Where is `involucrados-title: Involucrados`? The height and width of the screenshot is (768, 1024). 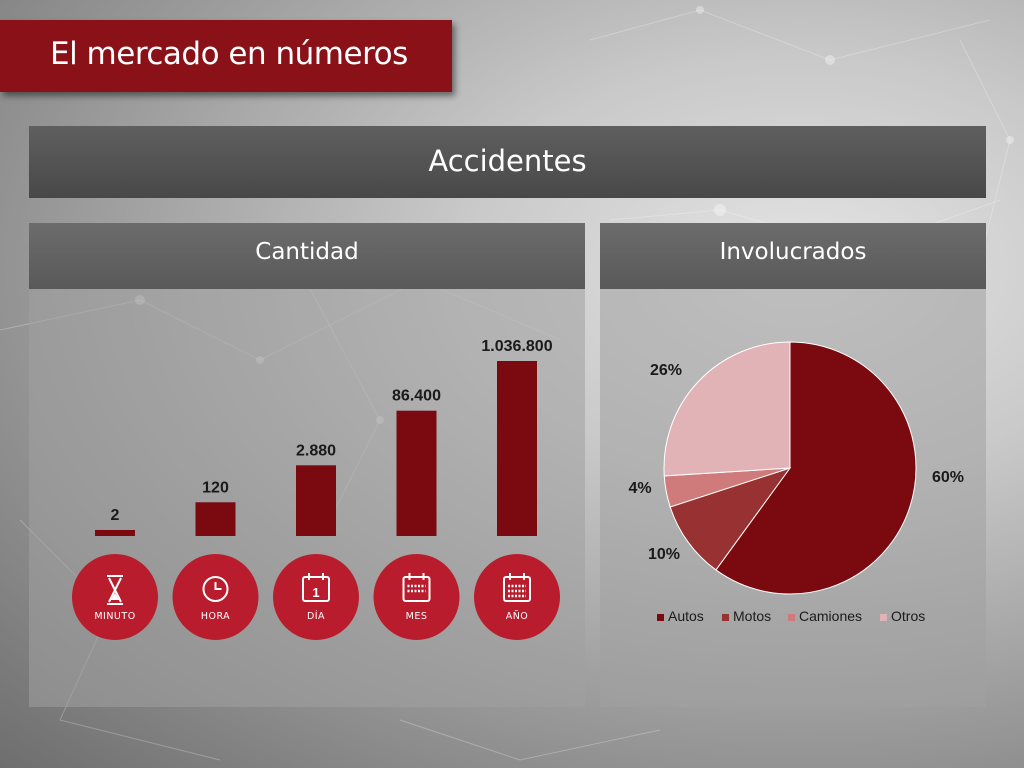
involucrados-title: Involucrados is located at coordinates (793, 252).